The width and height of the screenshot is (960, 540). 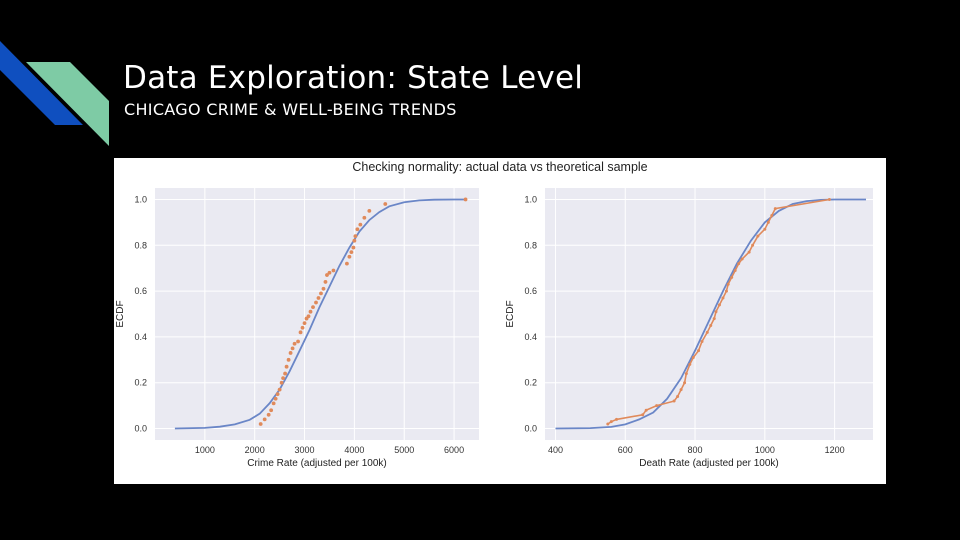 I want to click on green-accent-shape, so click(x=67, y=104).